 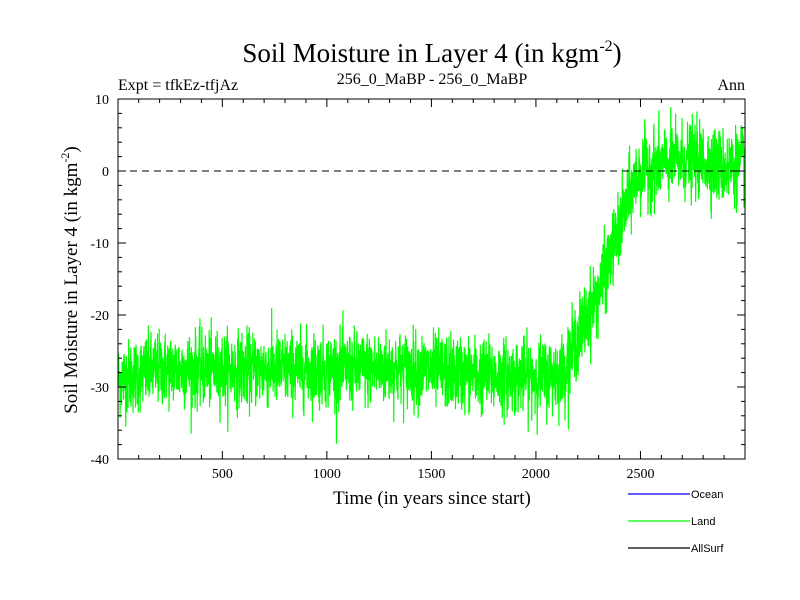 I want to click on x-tick-label: 2000, so click(x=536, y=474).